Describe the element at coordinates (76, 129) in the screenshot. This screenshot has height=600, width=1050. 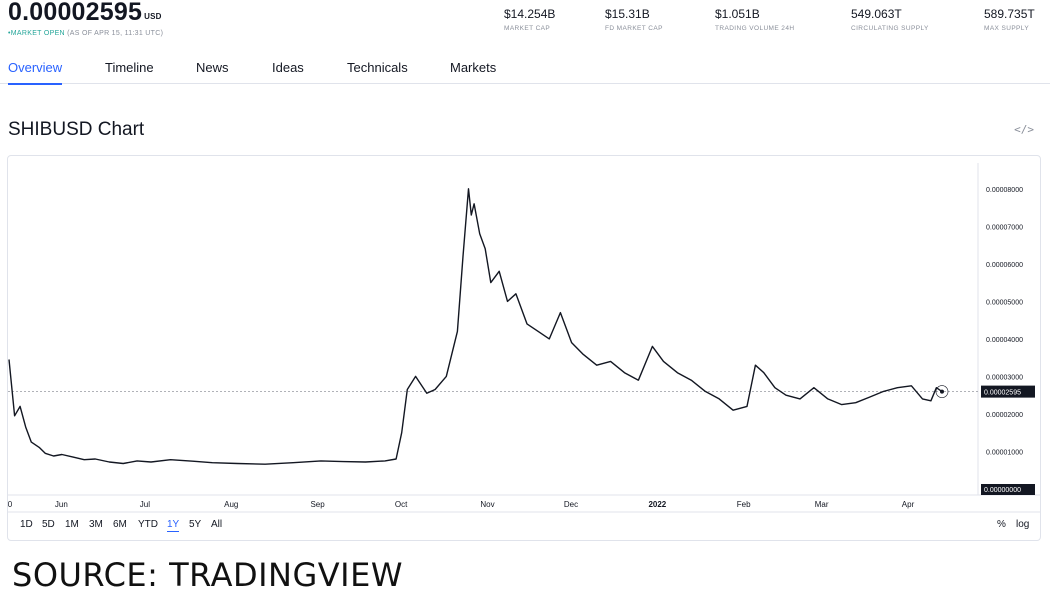
I see `chart-title: SHIBUSD Chart` at that location.